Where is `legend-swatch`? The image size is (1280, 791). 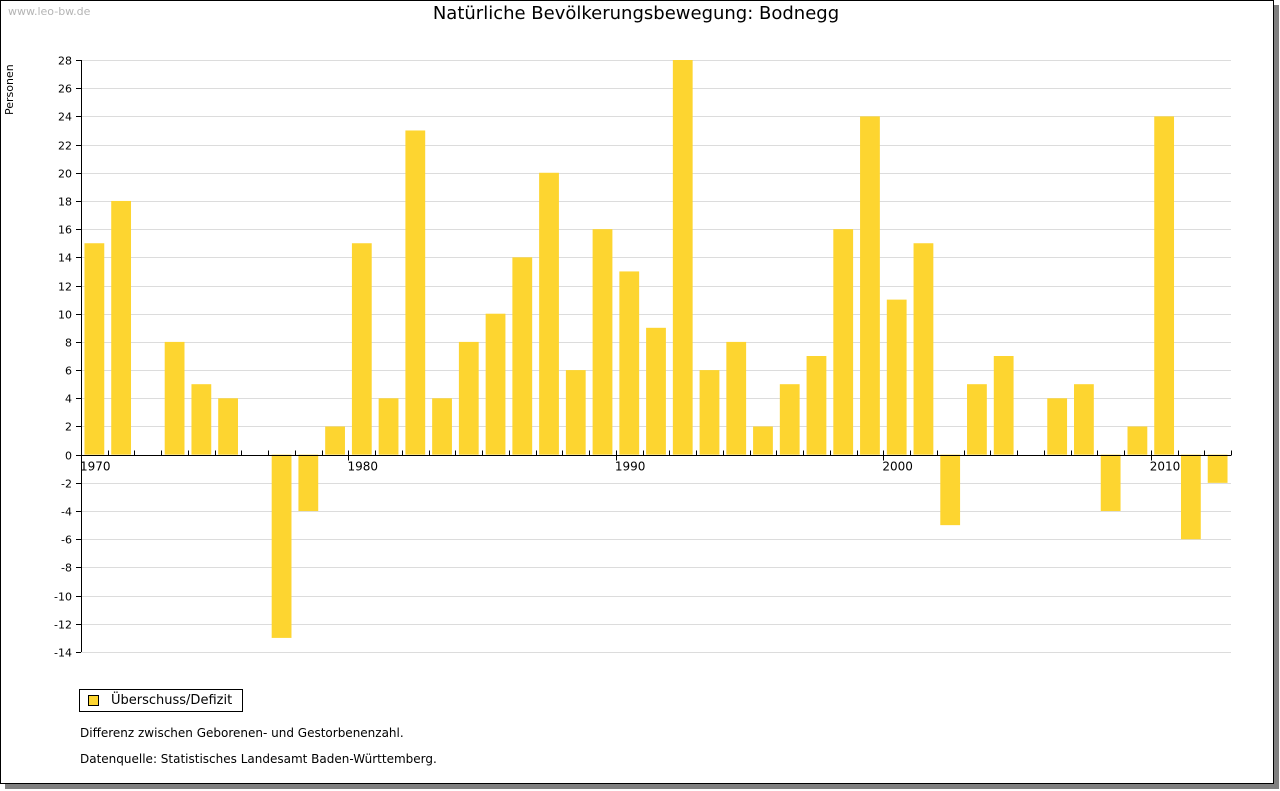
legend-swatch is located at coordinates (93, 700).